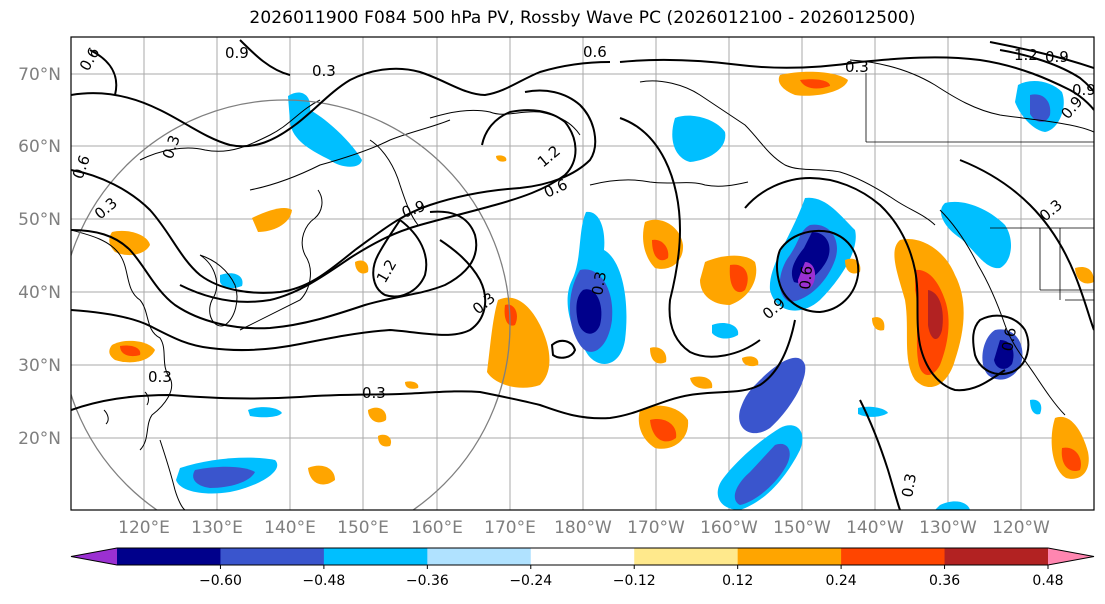 Image resolution: width=1105 pixels, height=604 pixels. I want to click on lon-label: 160°W, so click(729, 528).